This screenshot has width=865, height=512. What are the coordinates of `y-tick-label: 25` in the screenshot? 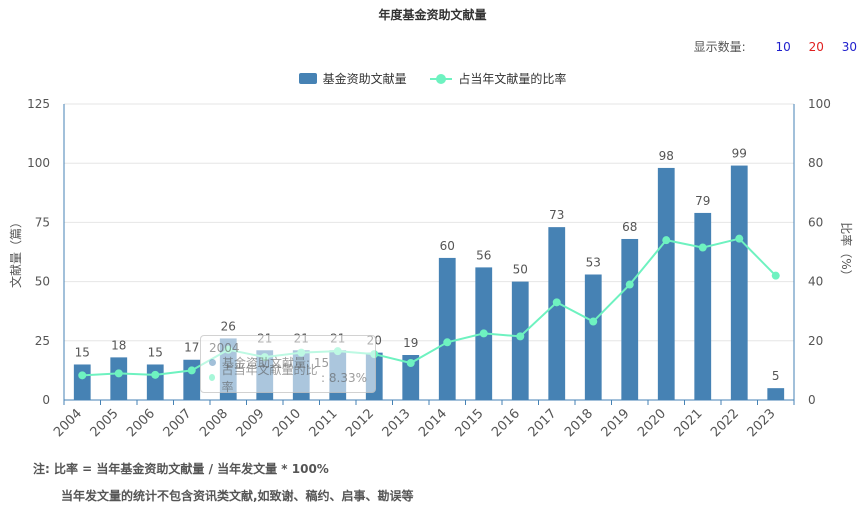 It's located at (42, 341).